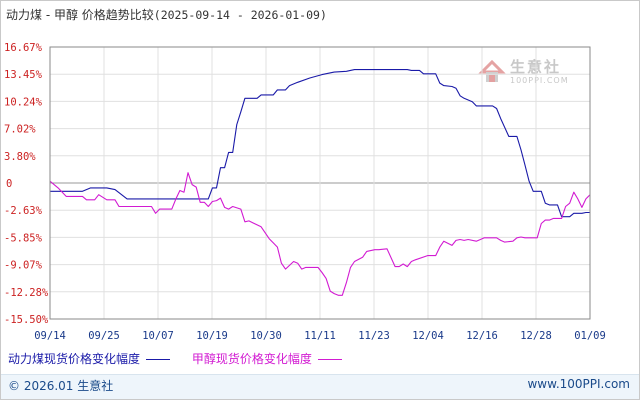  Describe the element at coordinates (23, 266) in the screenshot. I see `y-tick-label: -9.07%` at that location.